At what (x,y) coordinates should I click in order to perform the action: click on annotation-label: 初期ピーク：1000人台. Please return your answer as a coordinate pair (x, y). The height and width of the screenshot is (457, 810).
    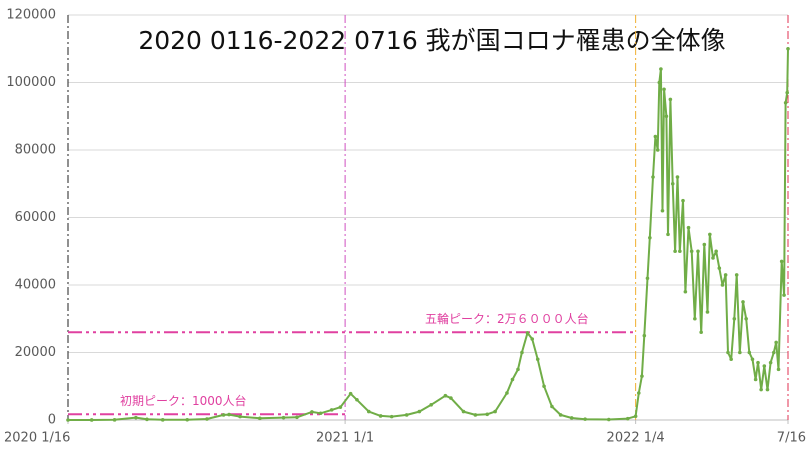
    Looking at the image, I should click on (183, 400).